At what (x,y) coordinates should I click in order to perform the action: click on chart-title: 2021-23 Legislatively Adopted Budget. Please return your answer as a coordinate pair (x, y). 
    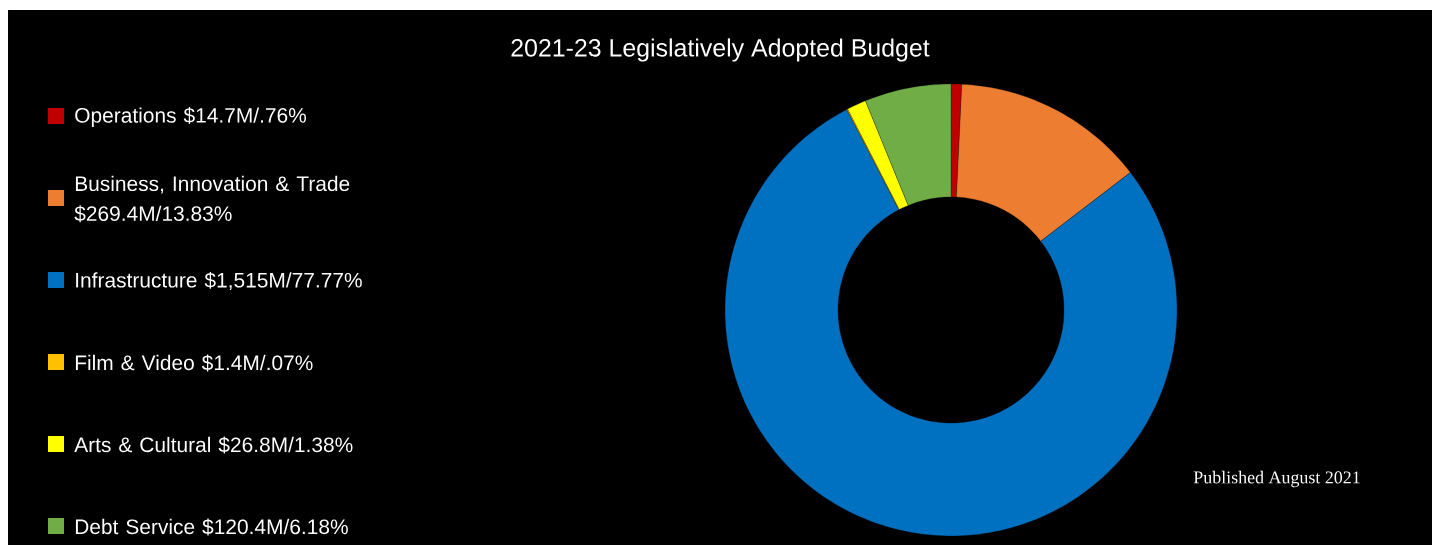
    Looking at the image, I should click on (720, 50).